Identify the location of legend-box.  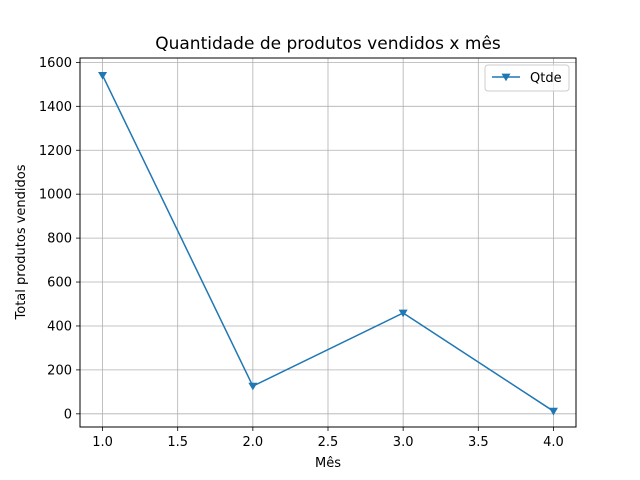
(527, 78).